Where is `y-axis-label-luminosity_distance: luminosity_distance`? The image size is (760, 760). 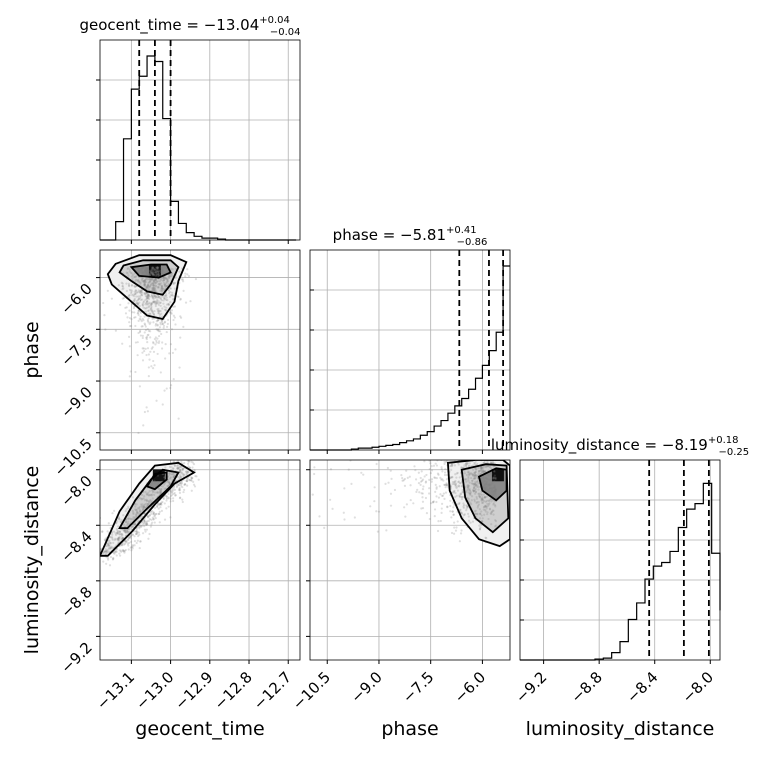
y-axis-label-luminosity_distance: luminosity_distance is located at coordinates (32, 560).